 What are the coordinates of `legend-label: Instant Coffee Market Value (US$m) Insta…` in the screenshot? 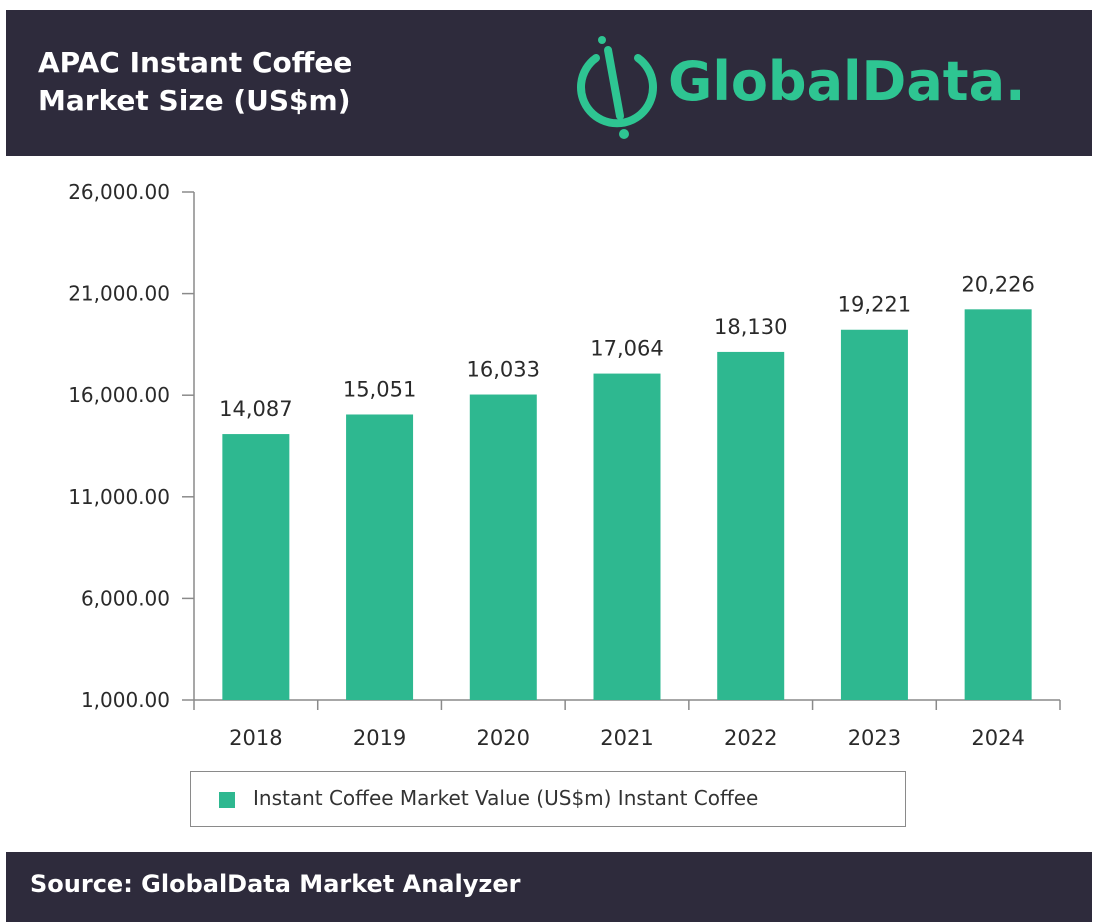 It's located at (506, 798).